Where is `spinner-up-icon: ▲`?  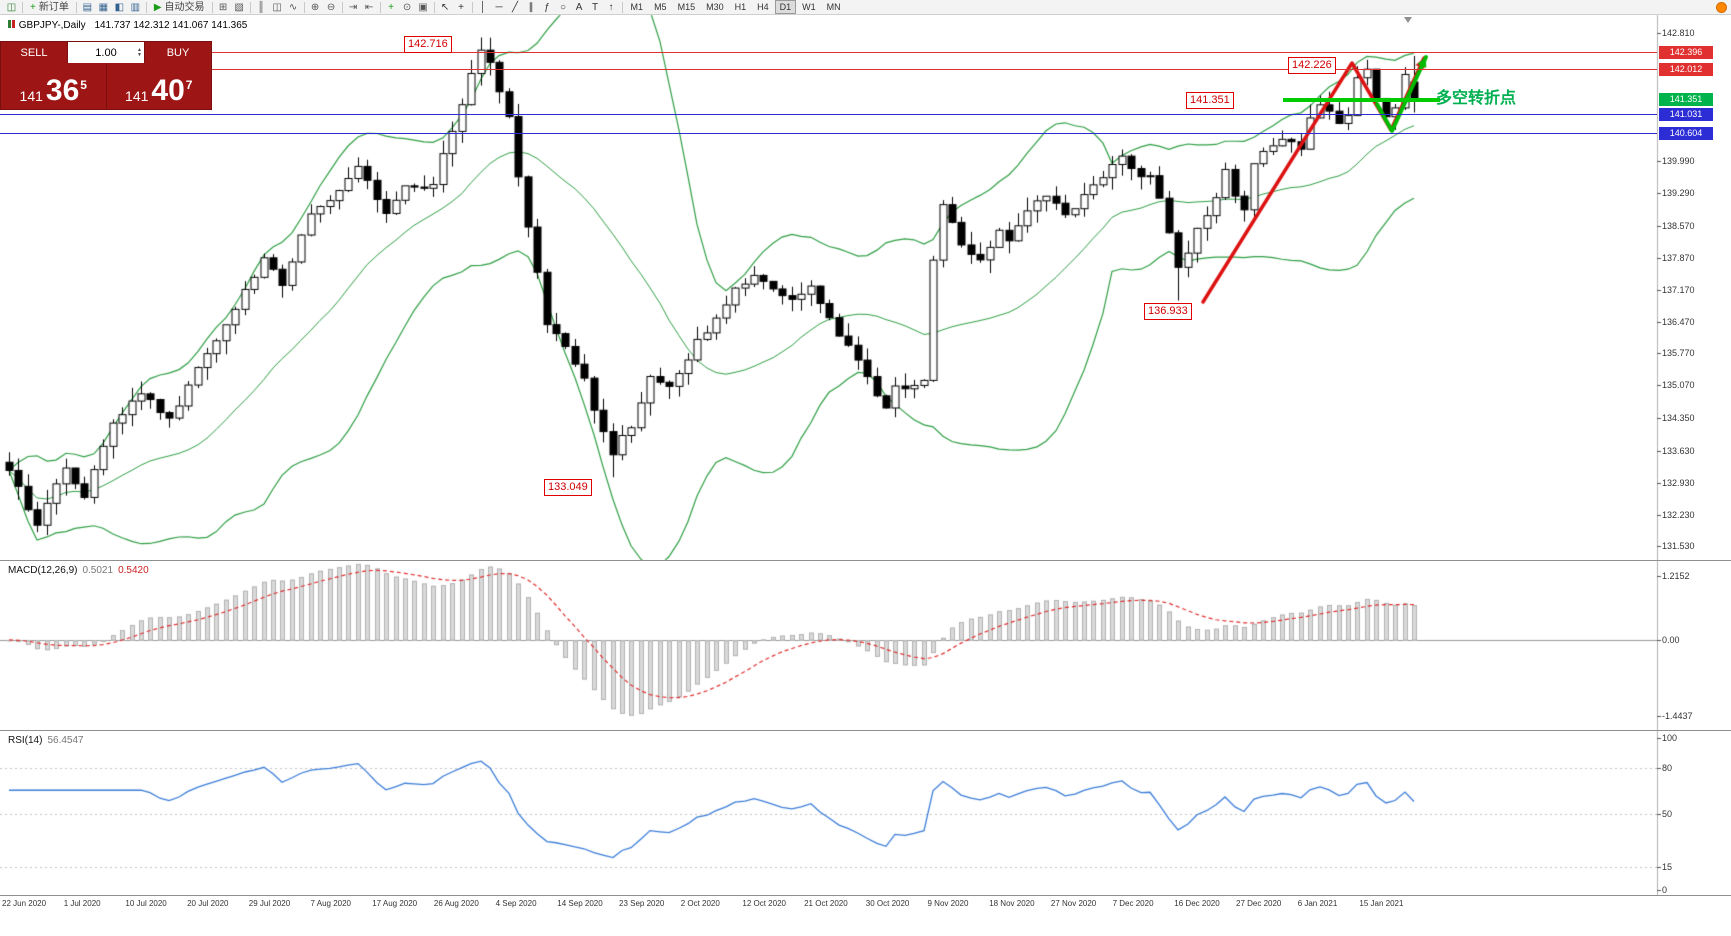 spinner-up-icon: ▲ is located at coordinates (139, 49).